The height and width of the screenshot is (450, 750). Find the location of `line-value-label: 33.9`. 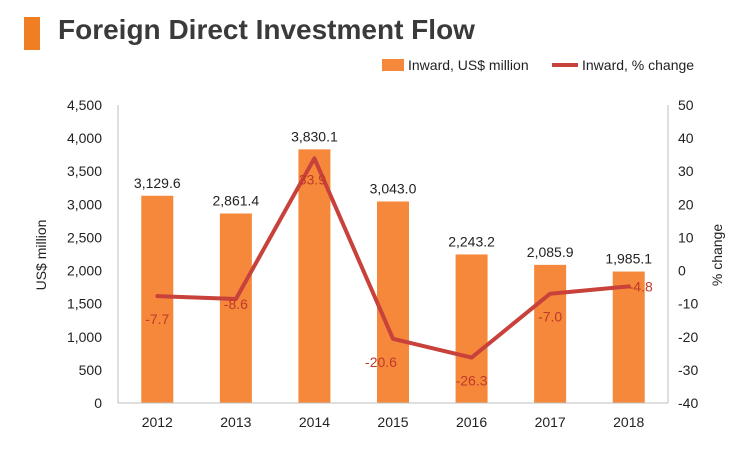

line-value-label: 33.9 is located at coordinates (312, 179).